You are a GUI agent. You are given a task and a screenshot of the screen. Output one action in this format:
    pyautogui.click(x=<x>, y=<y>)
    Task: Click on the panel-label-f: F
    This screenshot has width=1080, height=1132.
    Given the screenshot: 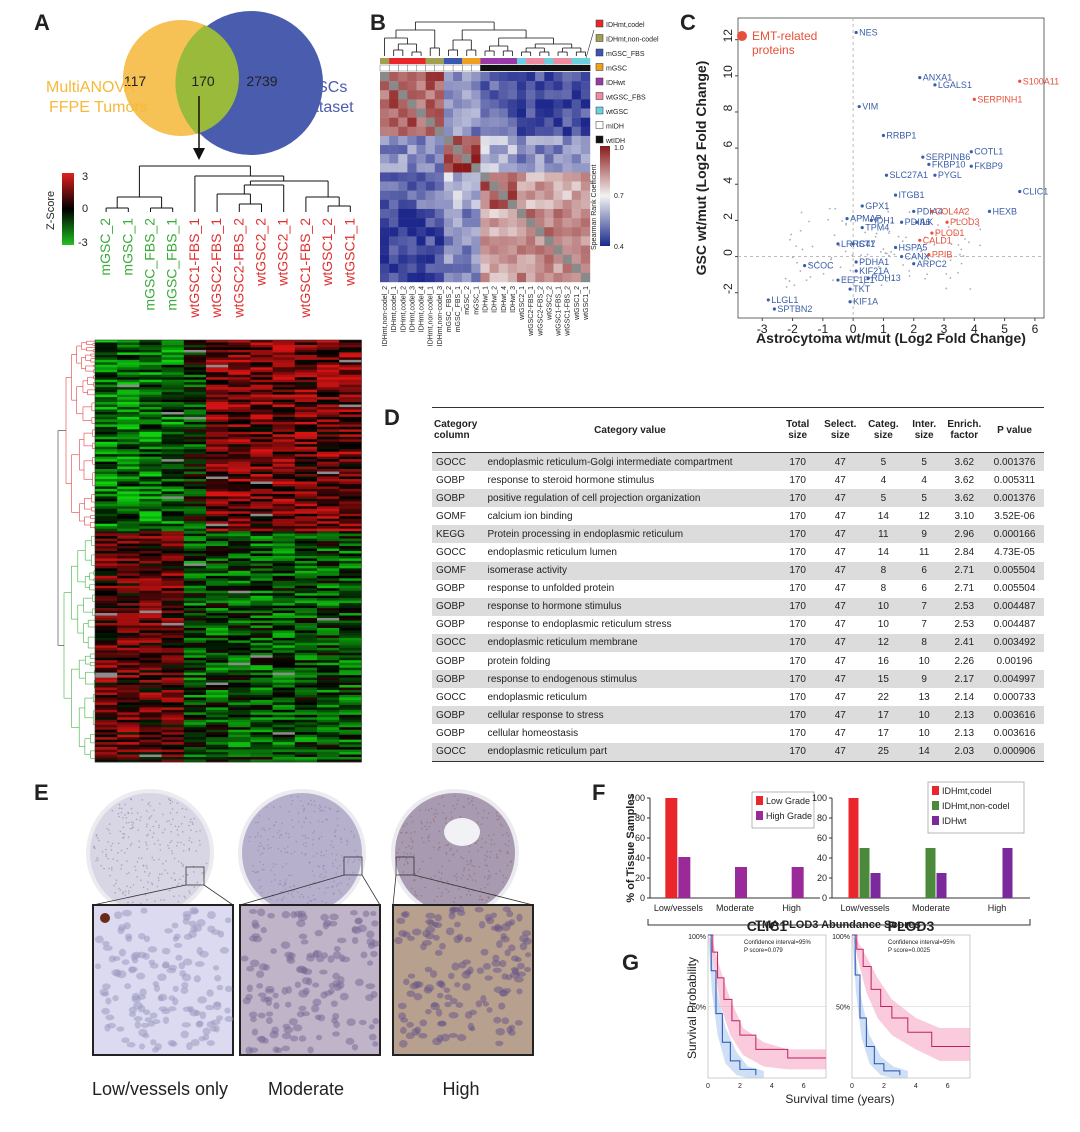 What is the action you would take?
    pyautogui.click(x=598, y=792)
    